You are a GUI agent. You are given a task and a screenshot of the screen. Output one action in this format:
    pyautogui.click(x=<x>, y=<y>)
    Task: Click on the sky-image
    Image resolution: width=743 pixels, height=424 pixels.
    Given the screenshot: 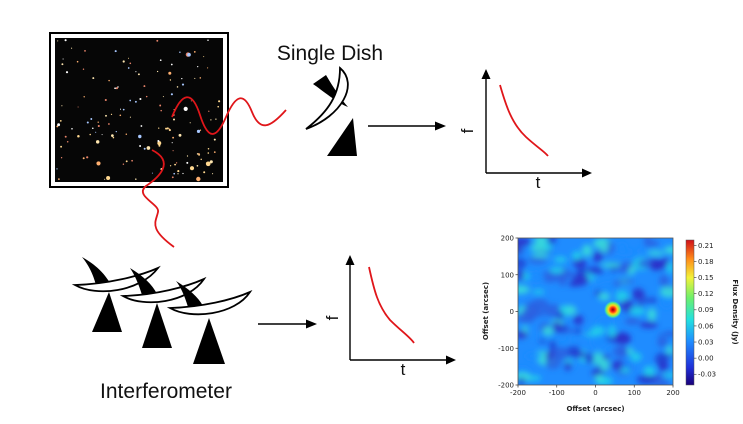 What is the action you would take?
    pyautogui.click(x=139, y=110)
    